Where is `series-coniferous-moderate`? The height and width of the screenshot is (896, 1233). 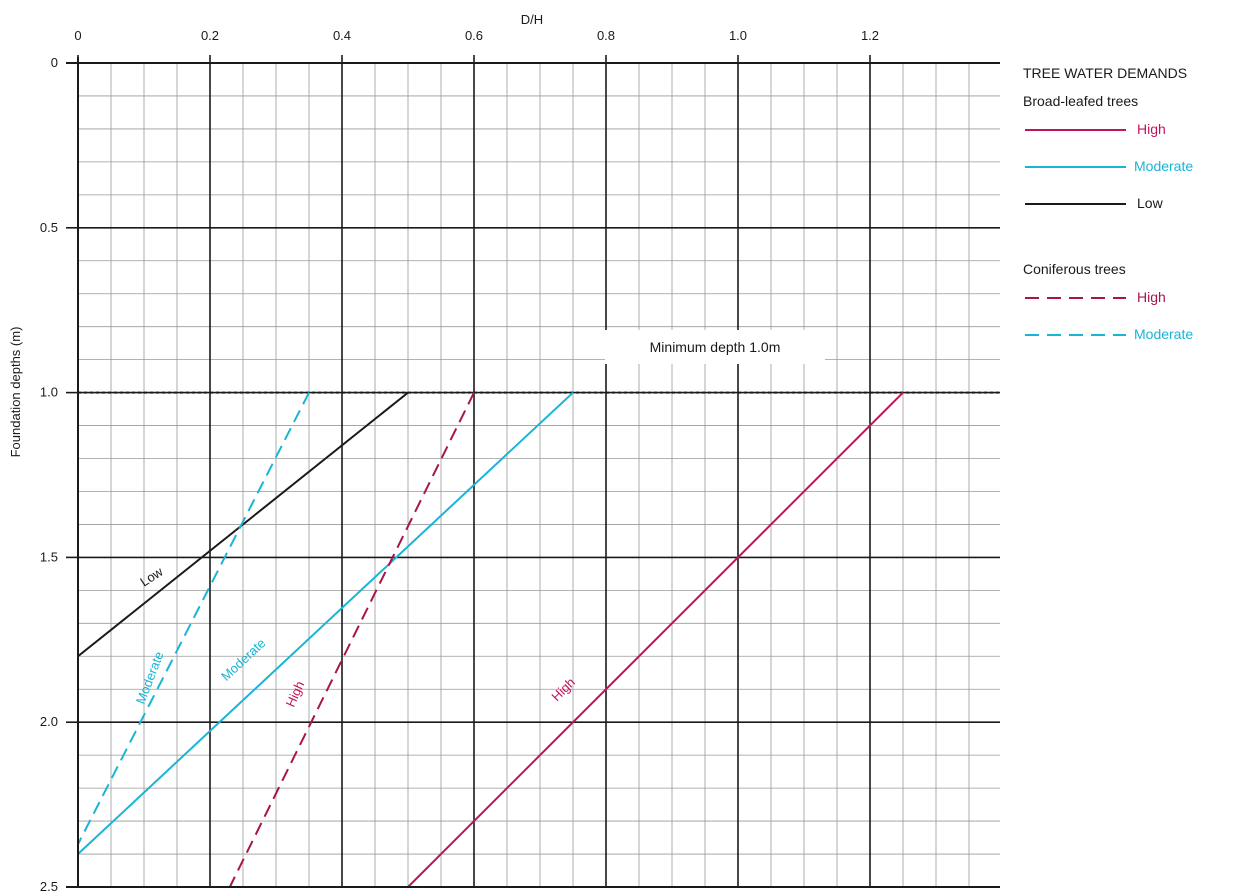 series-coniferous-moderate is located at coordinates (193, 618).